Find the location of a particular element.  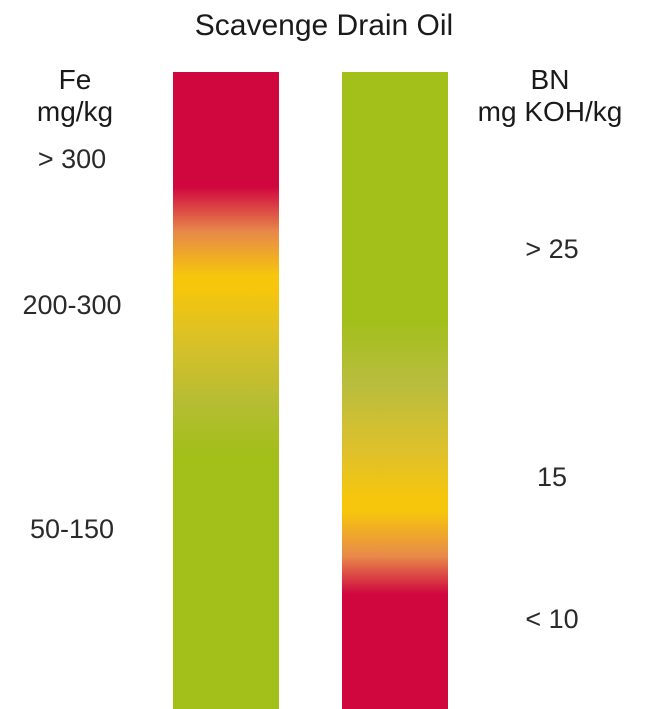

diagram-title: Scavenge Drain Oil is located at coordinates (324, 25).